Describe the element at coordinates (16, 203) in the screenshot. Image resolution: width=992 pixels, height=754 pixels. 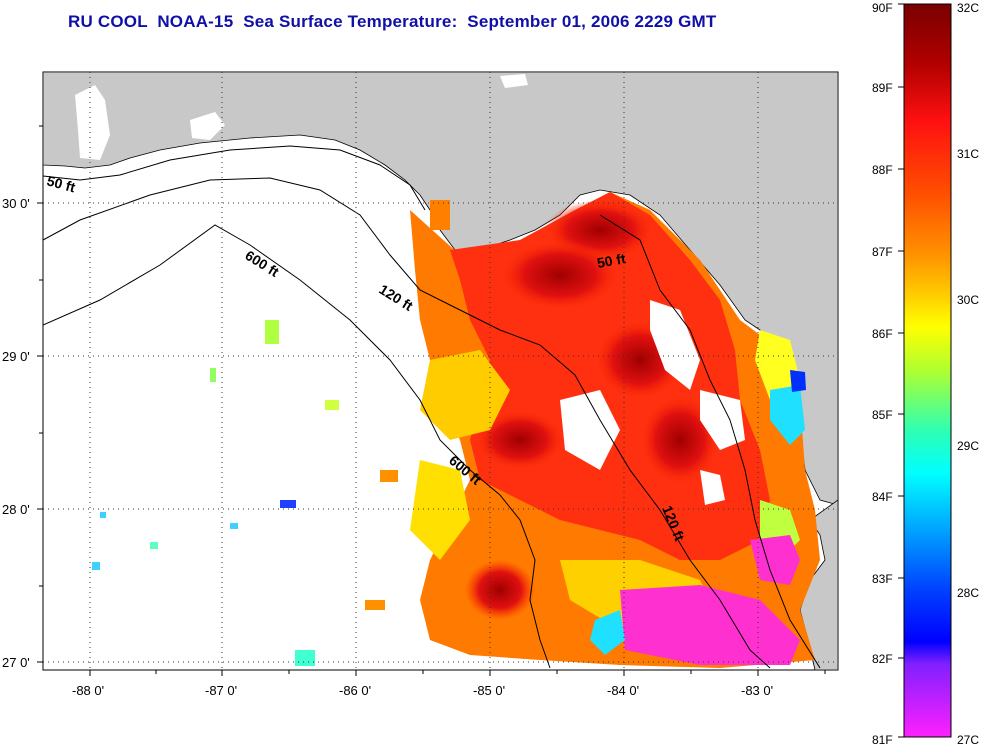
I see `lat-tick-label: 30 0'` at that location.